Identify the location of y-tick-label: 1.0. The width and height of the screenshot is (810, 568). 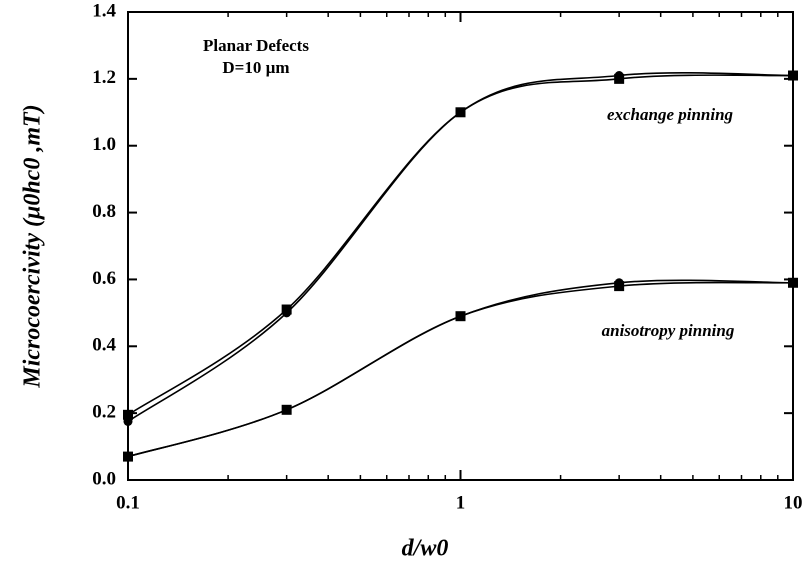
(104, 144).